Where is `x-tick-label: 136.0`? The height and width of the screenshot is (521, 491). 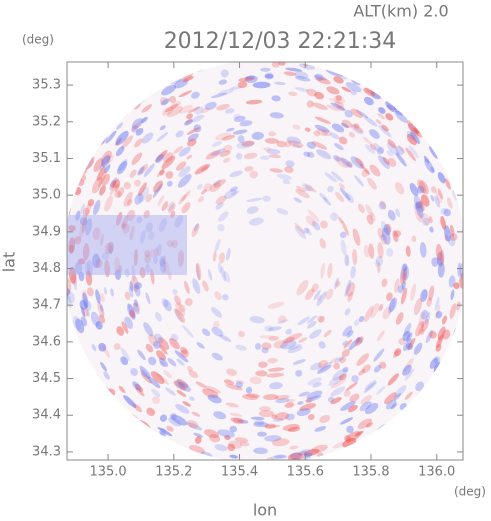 x-tick-label: 136.0 is located at coordinates (436, 472).